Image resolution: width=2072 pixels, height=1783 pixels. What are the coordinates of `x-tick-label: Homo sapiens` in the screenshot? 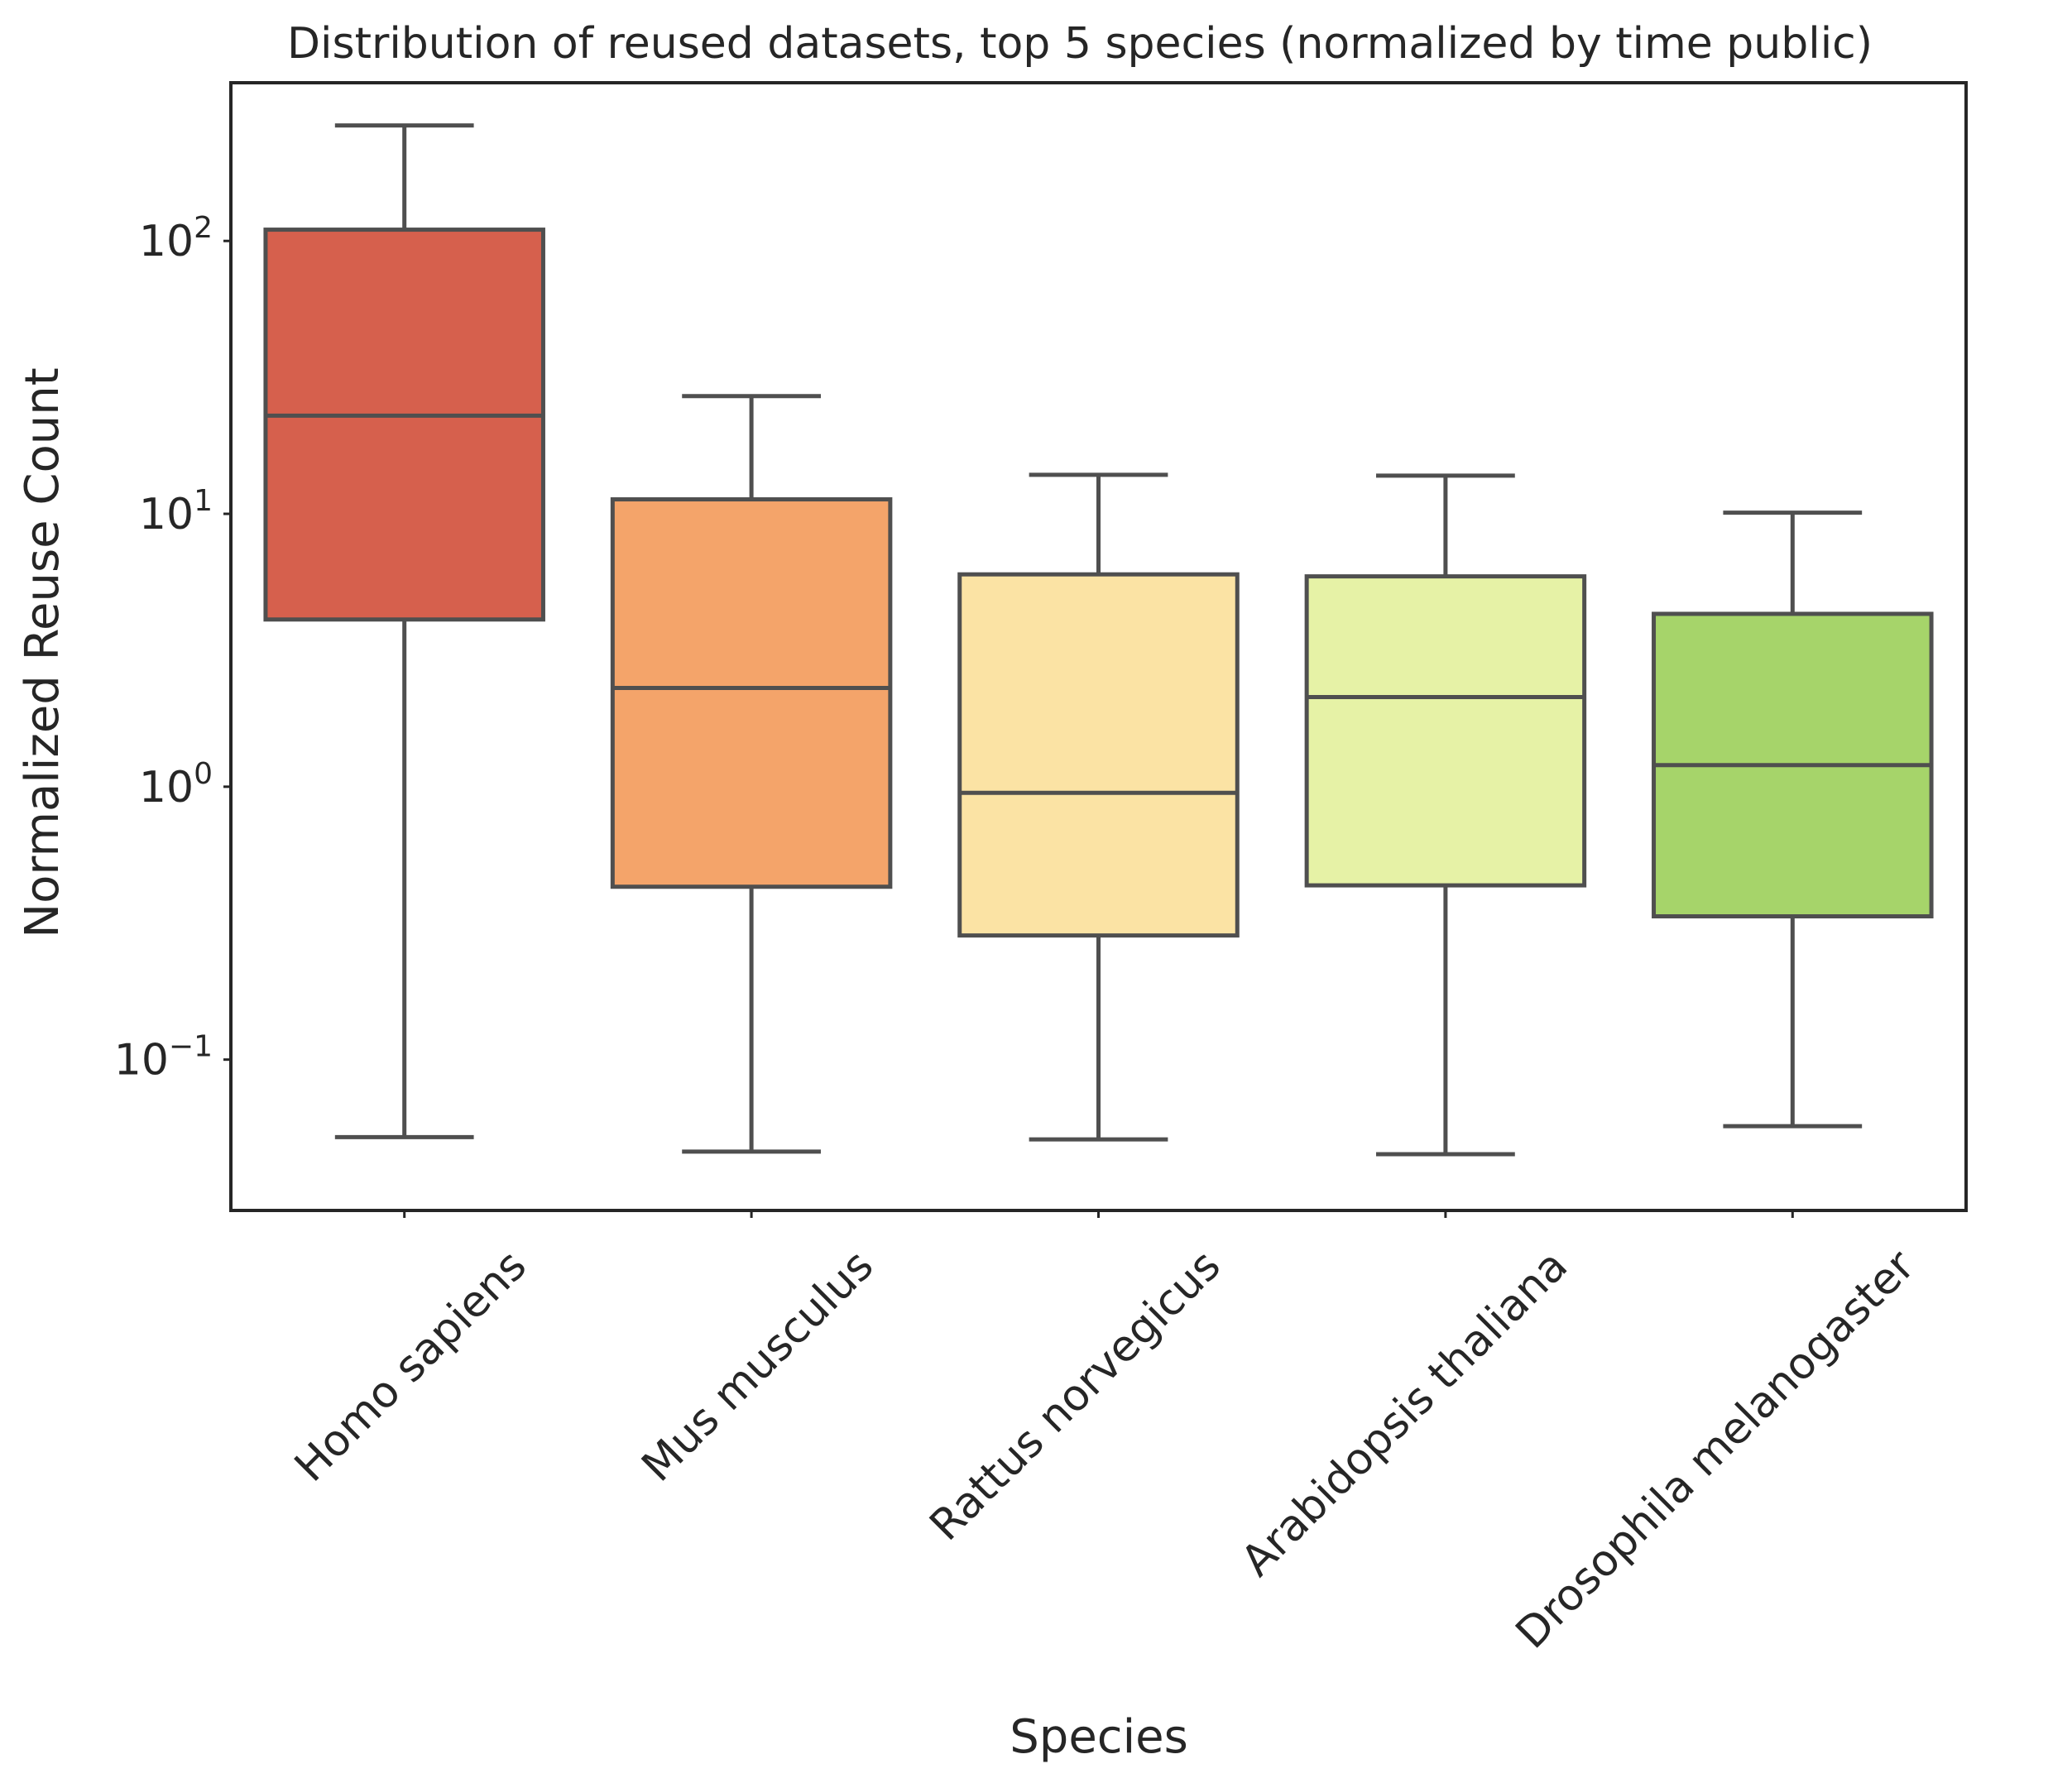 It's located at (410, 1366).